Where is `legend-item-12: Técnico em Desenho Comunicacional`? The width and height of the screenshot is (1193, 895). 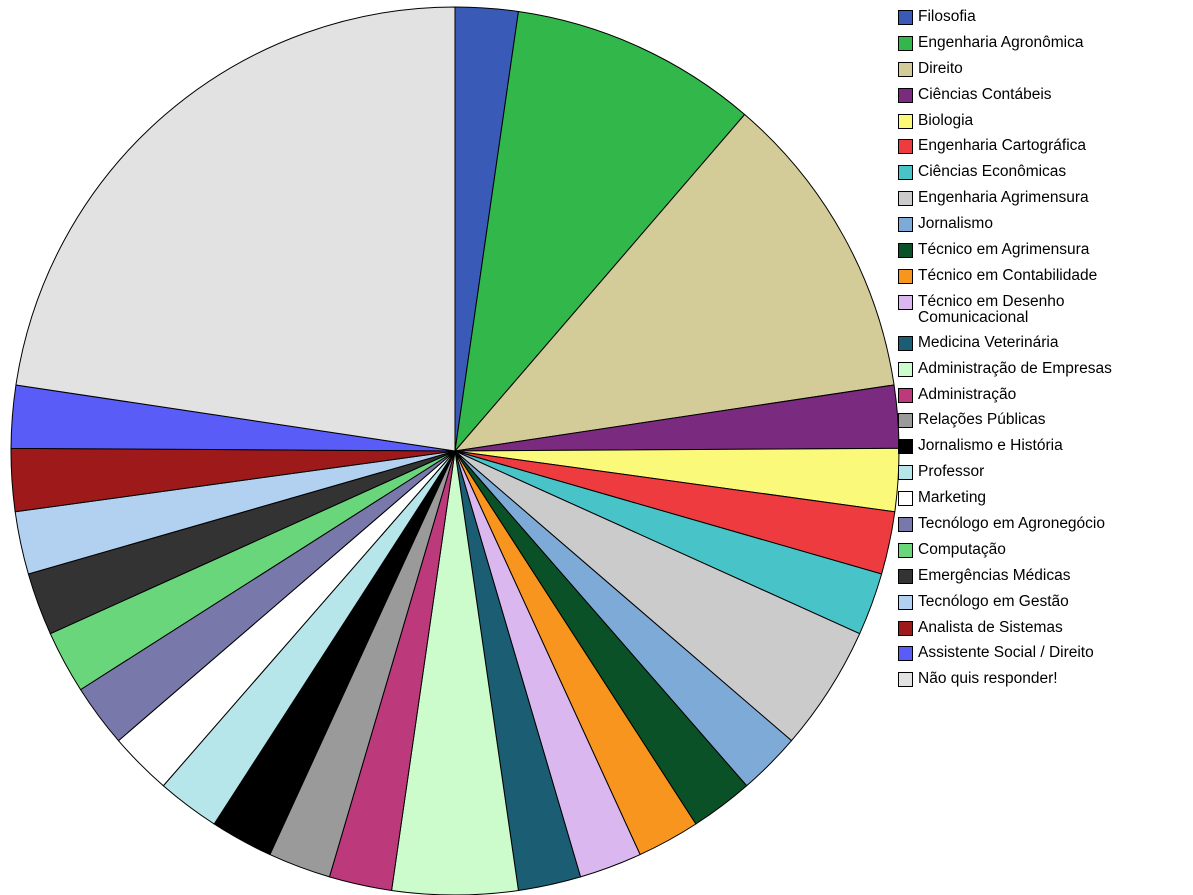 legend-item-12: Técnico em Desenho Comunicacional is located at coordinates (1043, 313).